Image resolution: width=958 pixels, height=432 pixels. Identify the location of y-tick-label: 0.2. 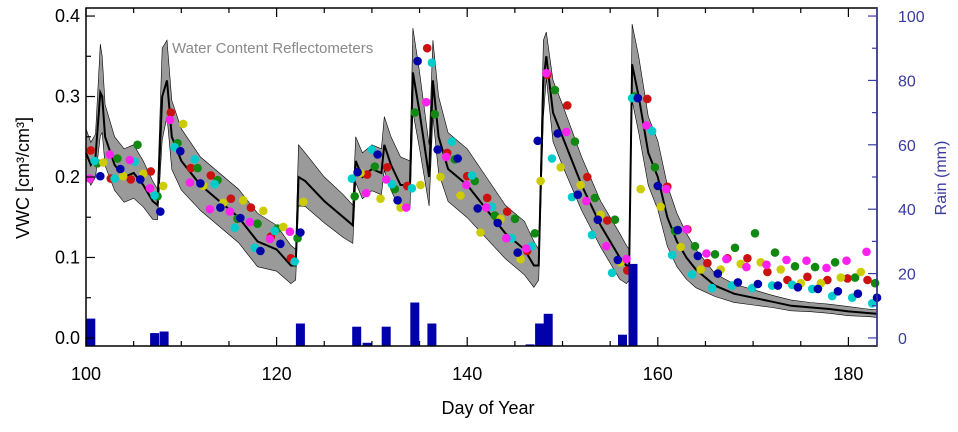
(67, 177).